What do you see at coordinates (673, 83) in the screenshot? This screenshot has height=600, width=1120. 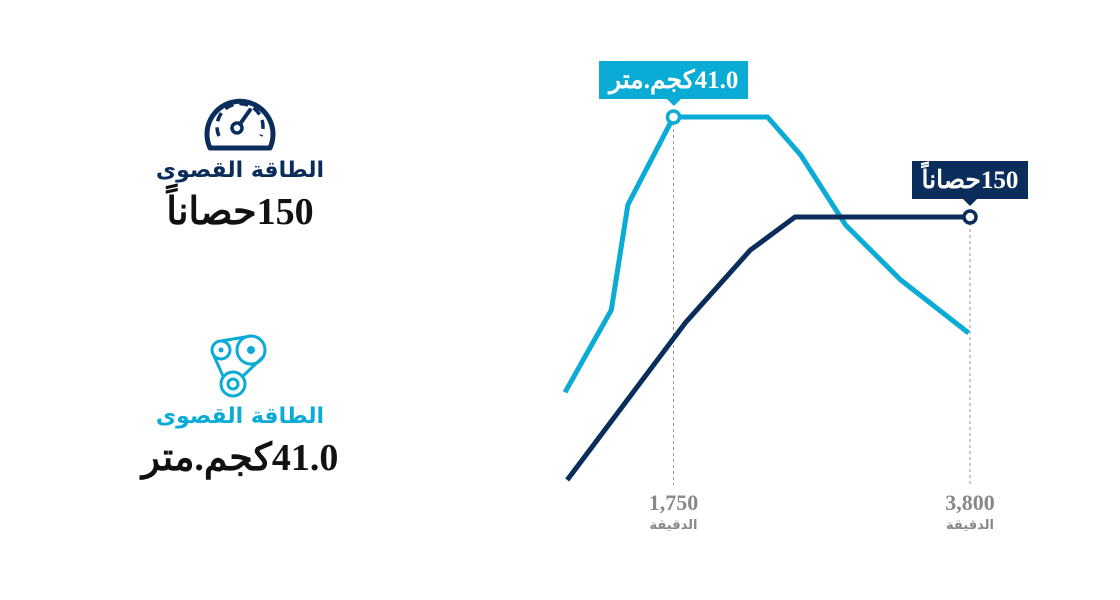 I see `torque-callout: 41.0كجم.متر` at bounding box center [673, 83].